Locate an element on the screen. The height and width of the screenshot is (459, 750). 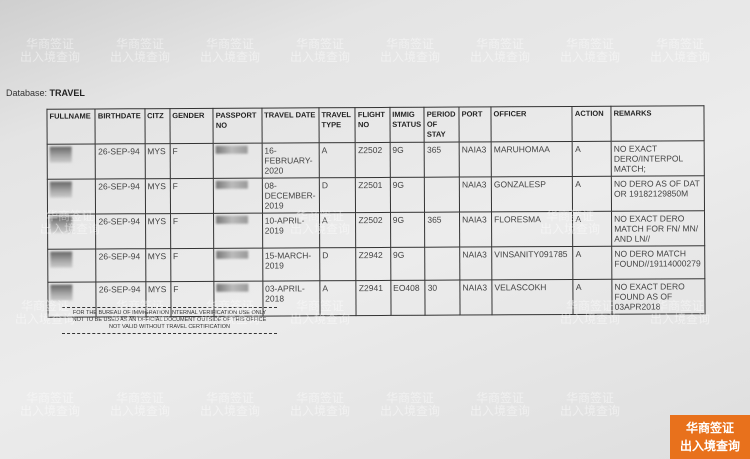
database-label-text: Database: is located at coordinates (27, 93).